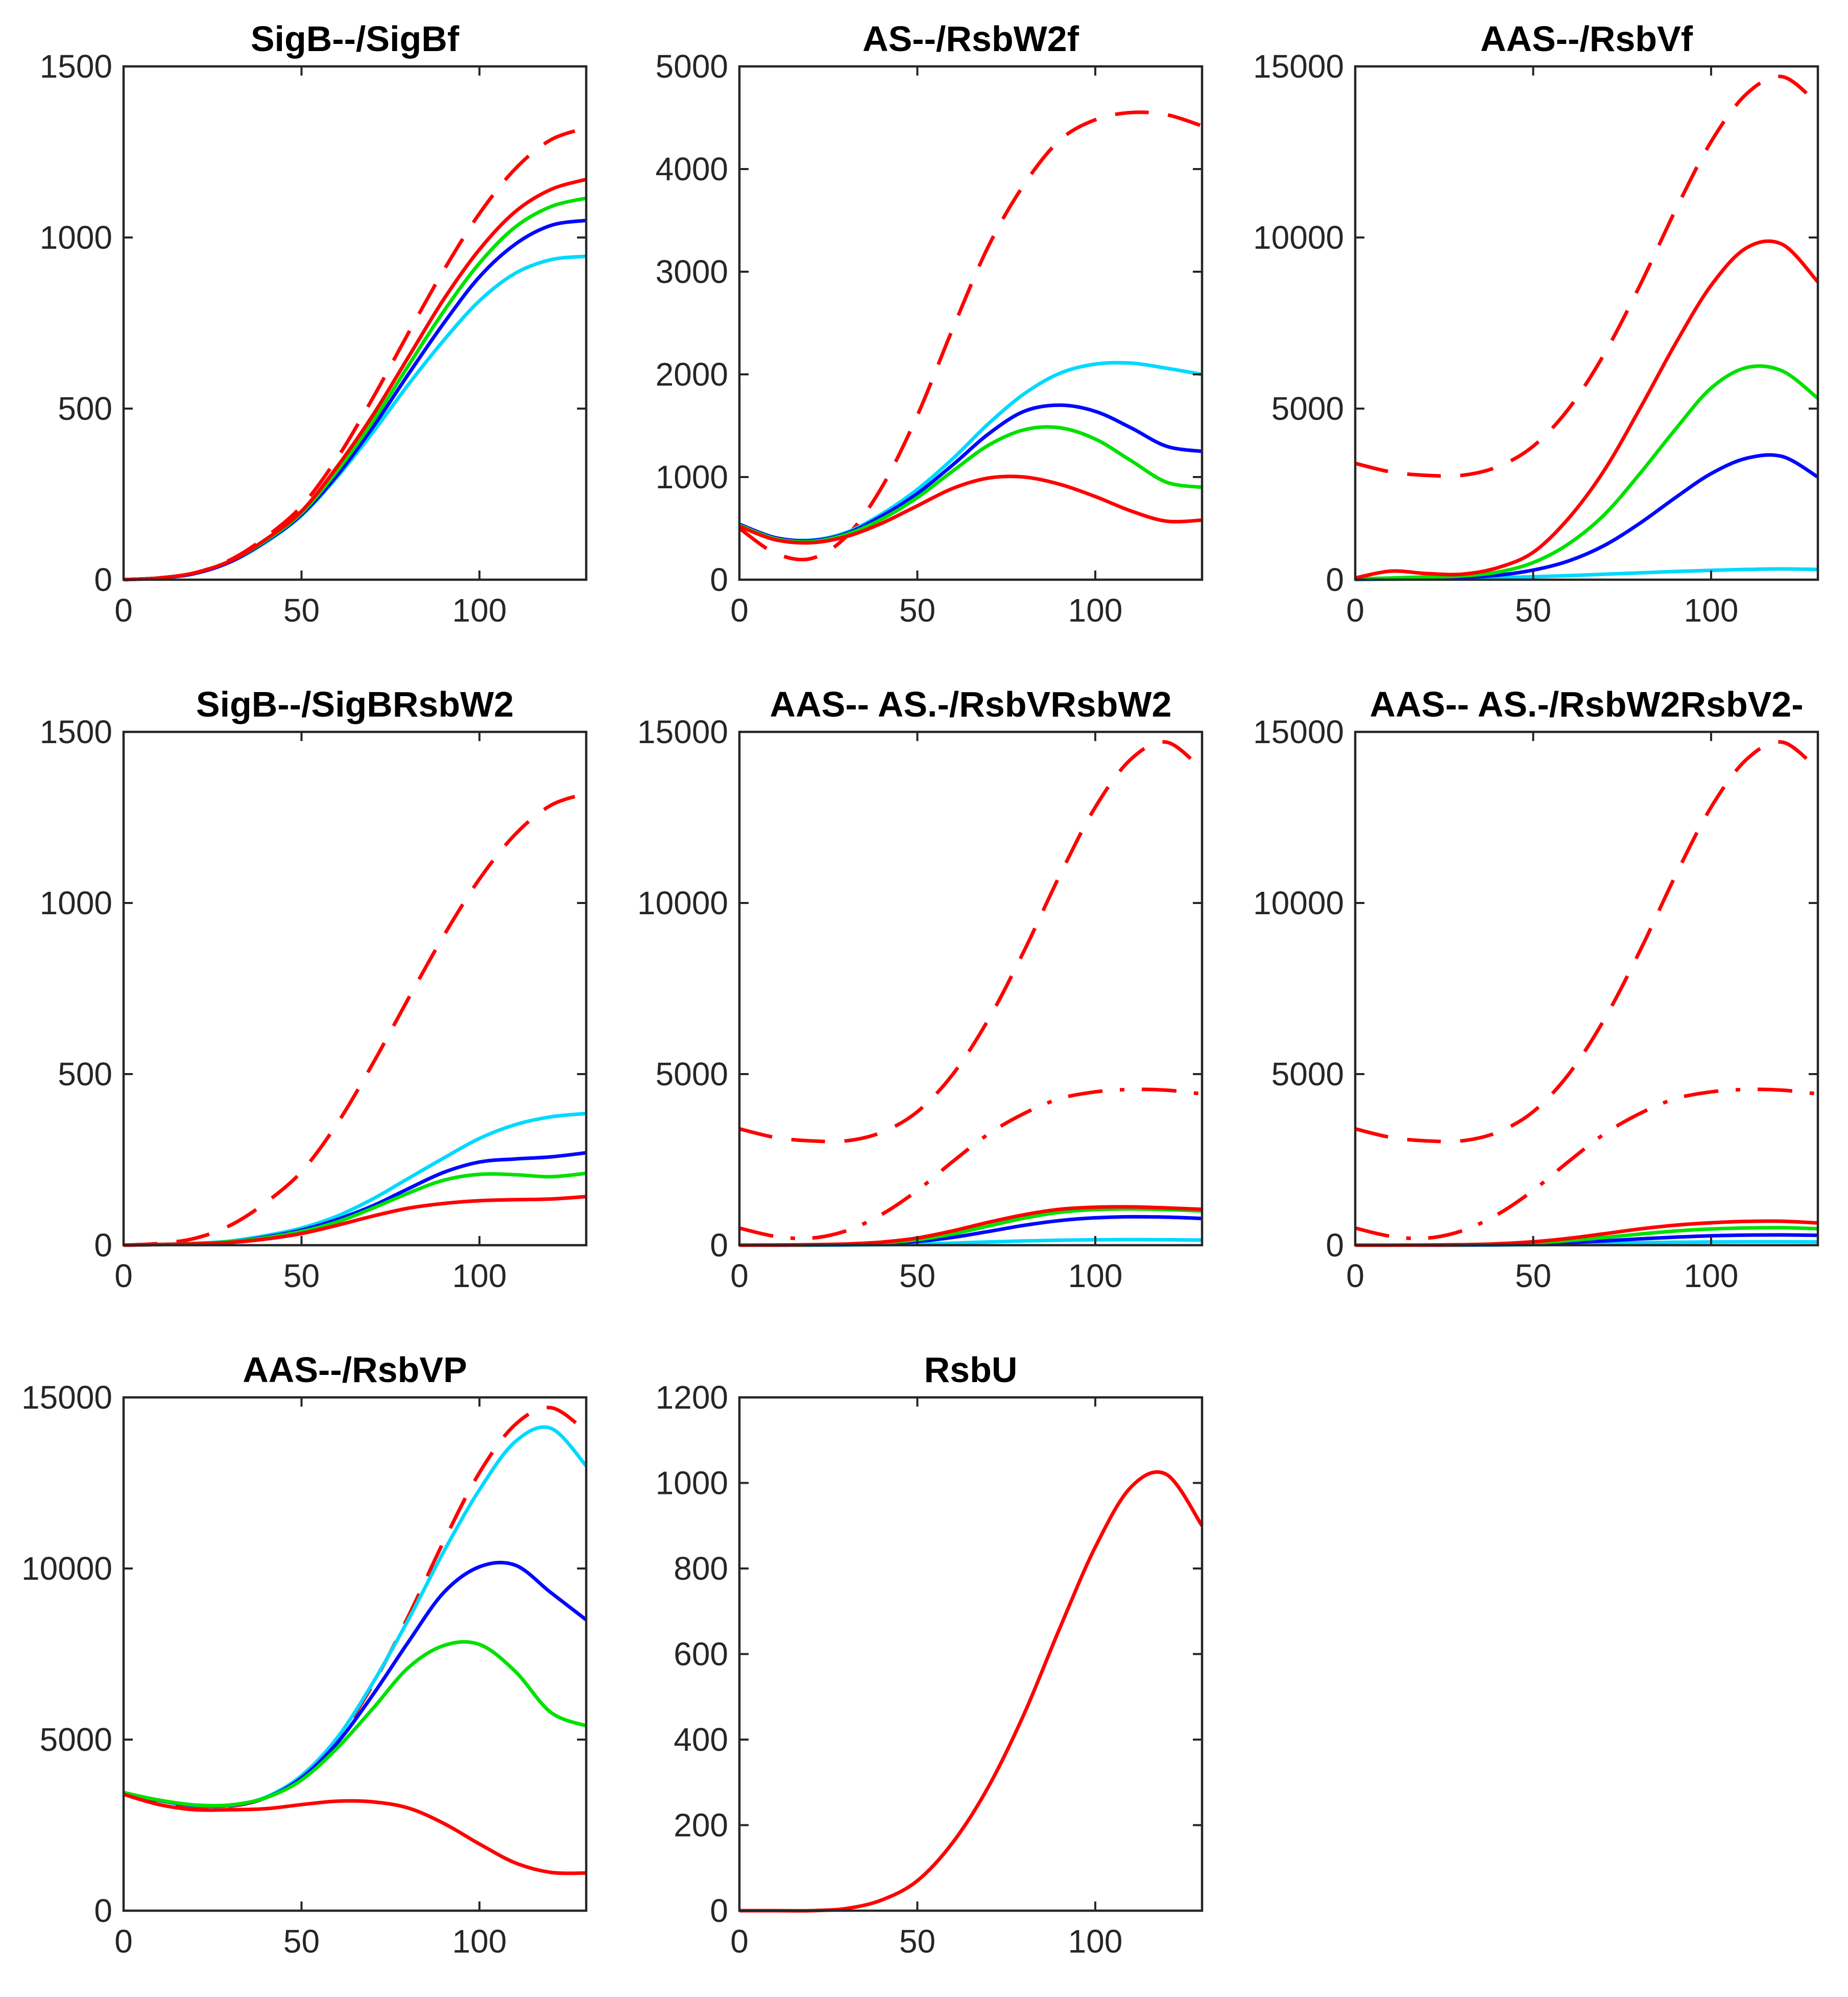  What do you see at coordinates (701, 1826) in the screenshot?
I see `y-tick-label: 200` at bounding box center [701, 1826].